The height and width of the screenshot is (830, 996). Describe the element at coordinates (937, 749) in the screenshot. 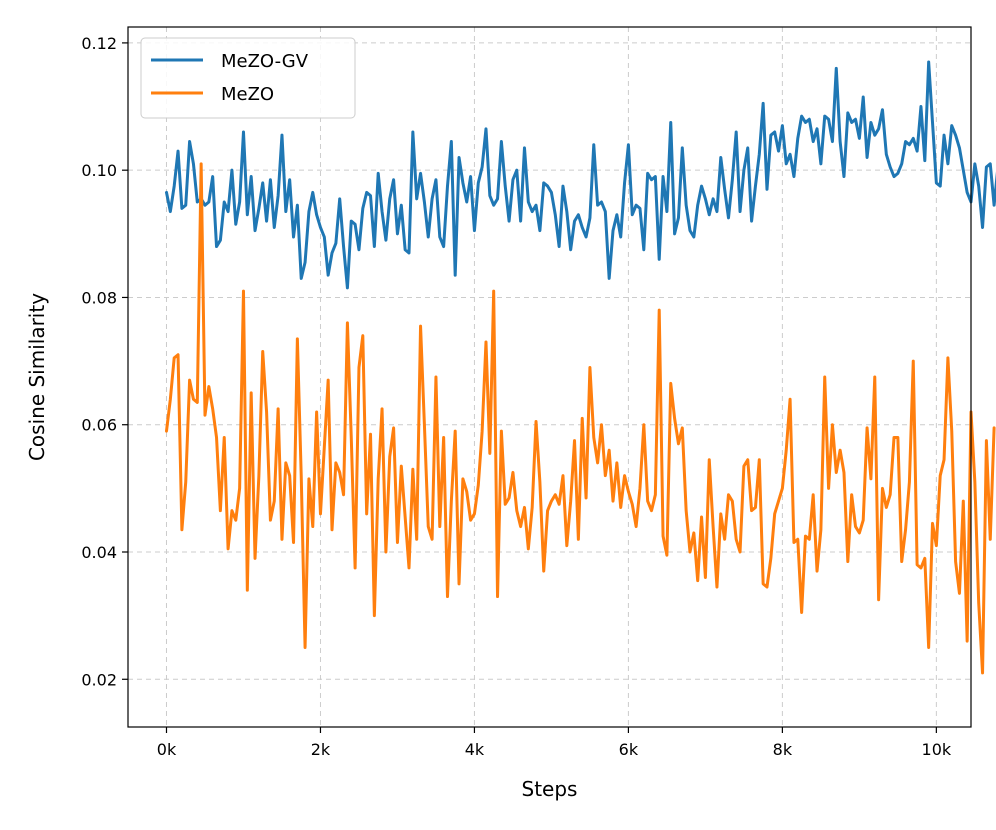

I see `x-tick-label: 10k` at that location.